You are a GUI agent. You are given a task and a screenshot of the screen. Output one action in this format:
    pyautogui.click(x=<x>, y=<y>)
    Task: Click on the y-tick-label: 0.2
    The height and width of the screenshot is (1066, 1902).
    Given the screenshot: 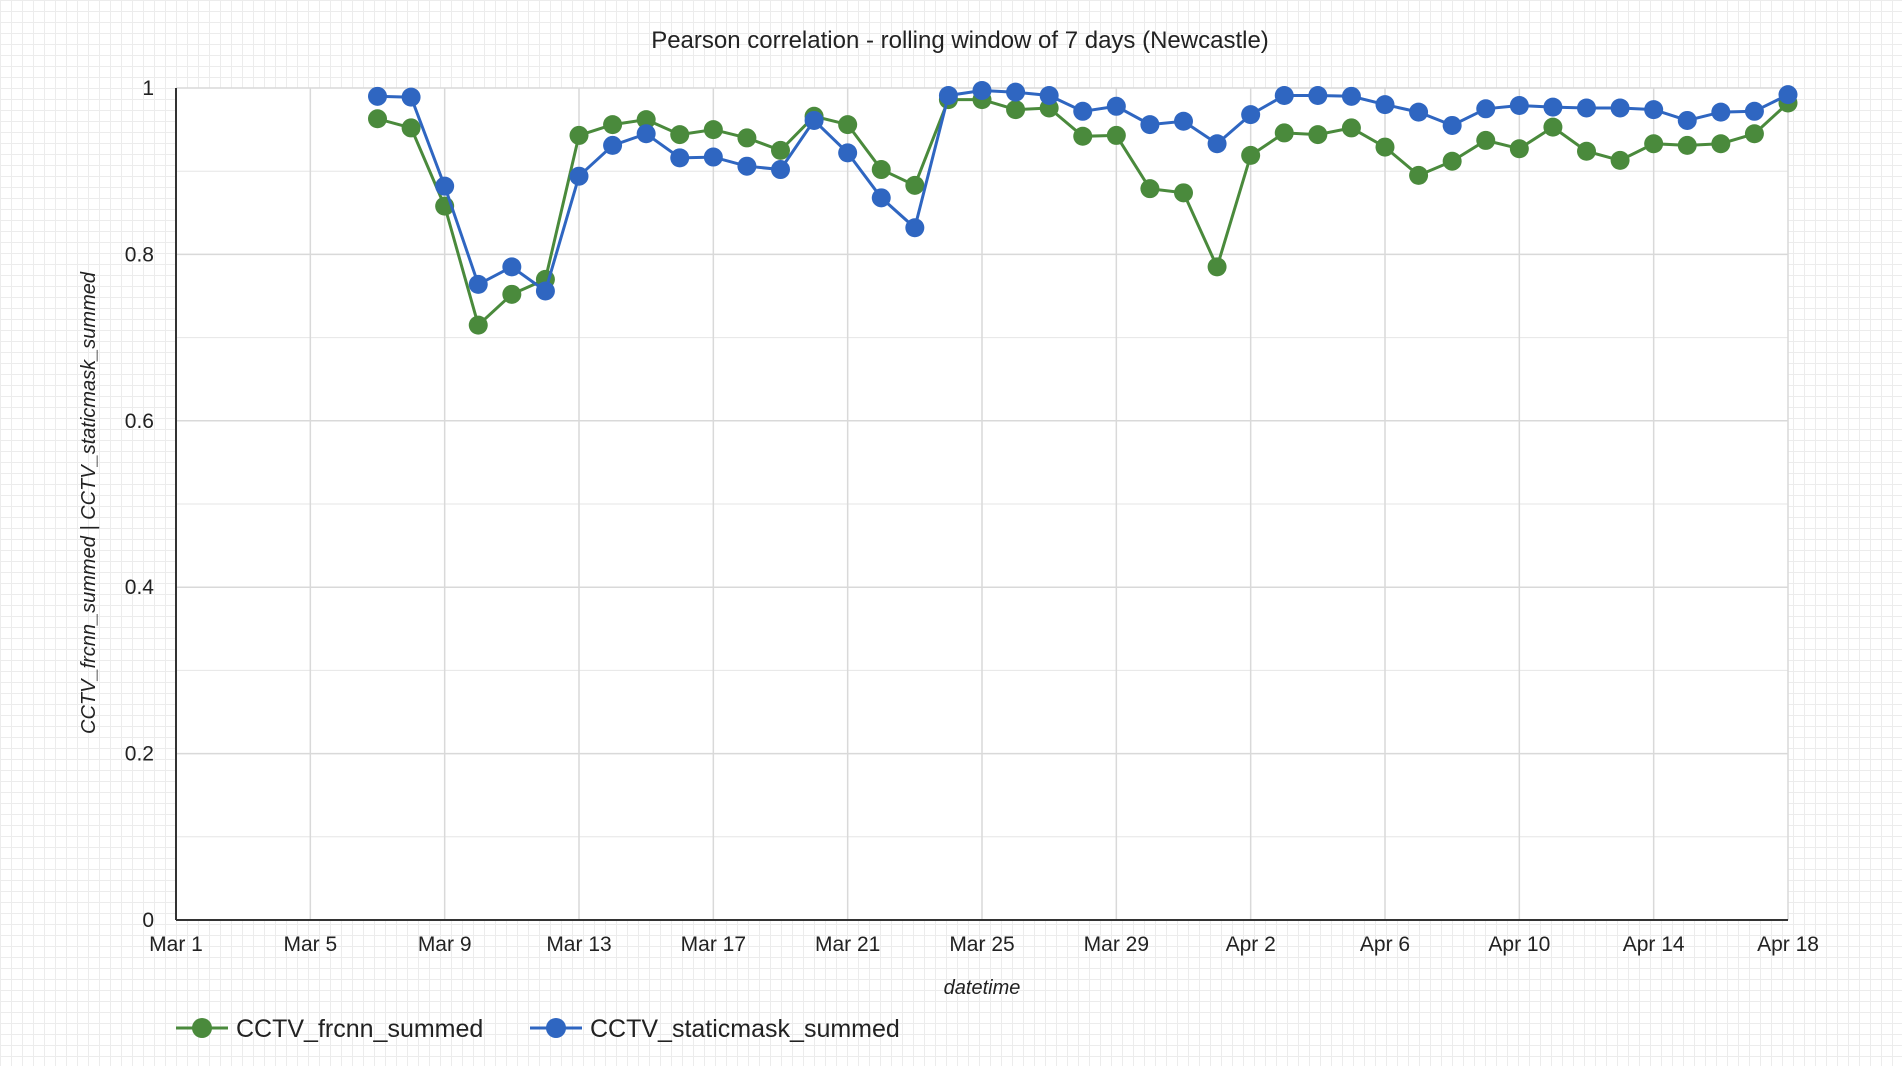 What is the action you would take?
    pyautogui.click(x=139, y=754)
    